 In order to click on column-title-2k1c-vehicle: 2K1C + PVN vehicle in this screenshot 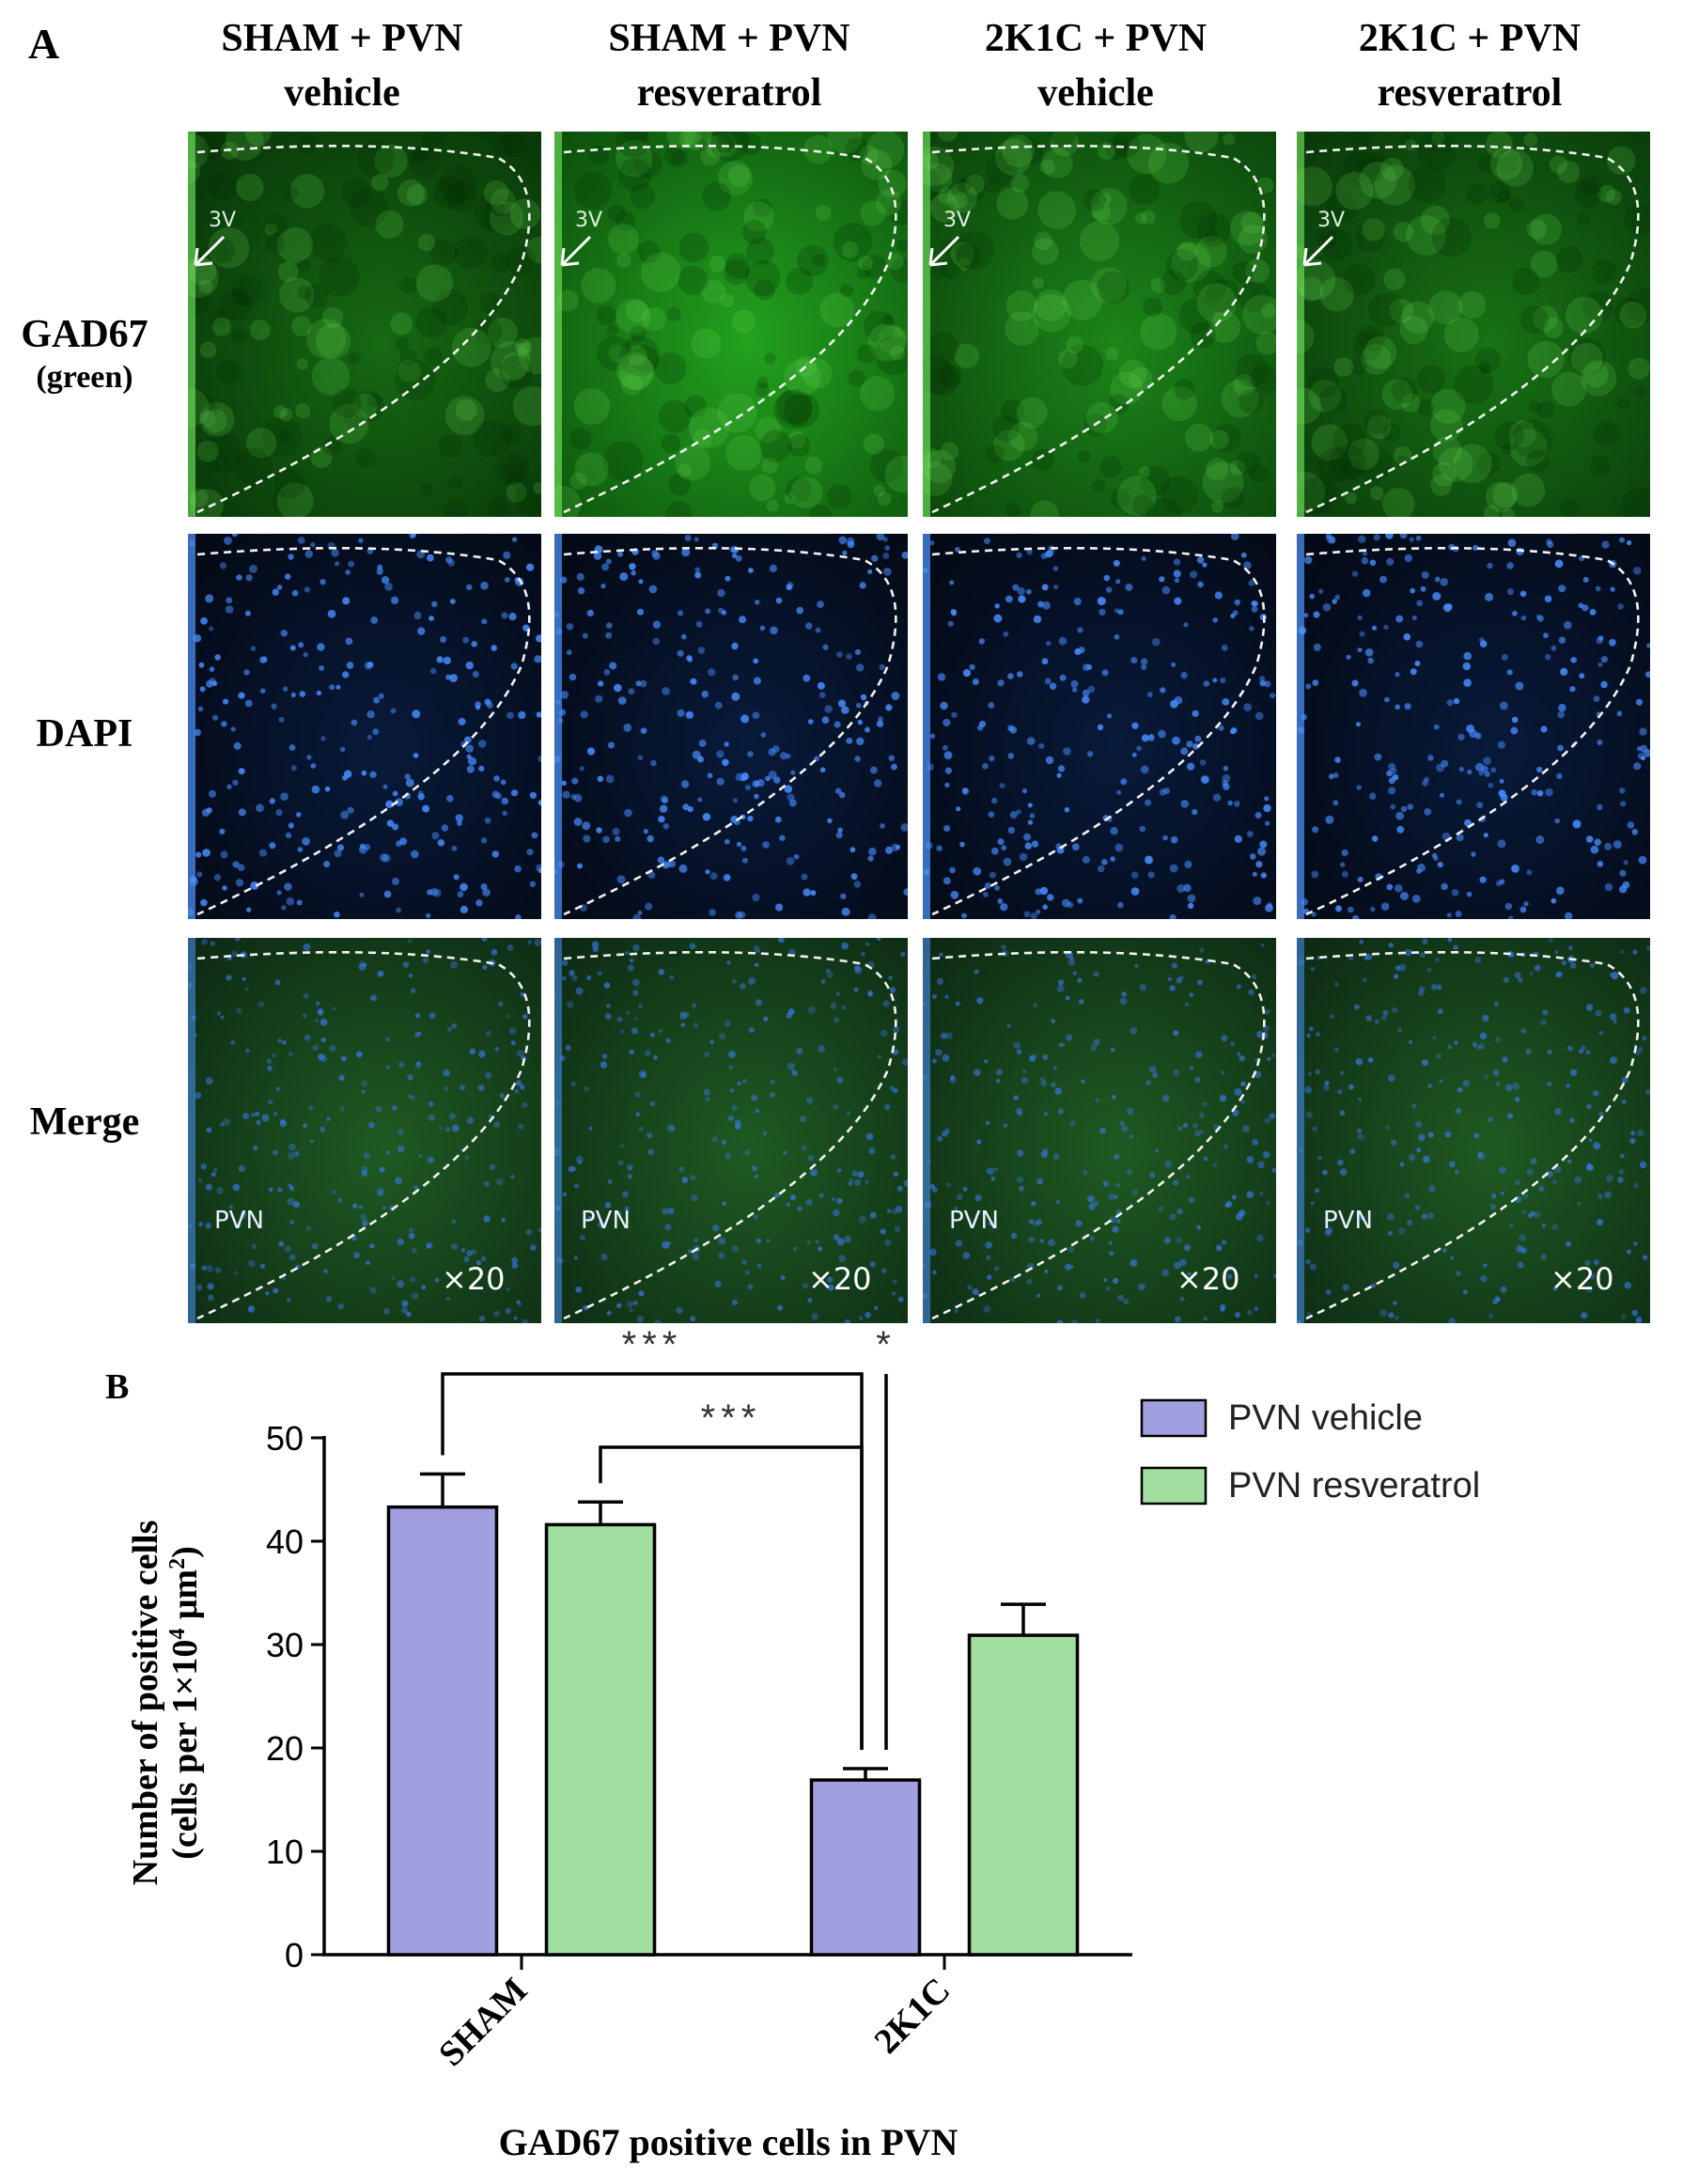, I will do `click(1095, 65)`.